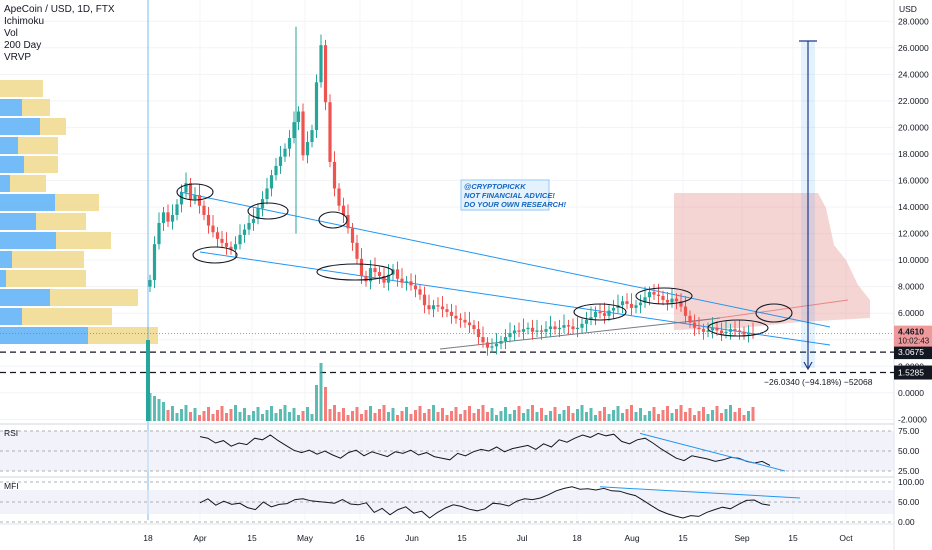 This screenshot has height=550, width=932. Describe the element at coordinates (913, 74) in the screenshot. I see `price-tick-label: 24.0000` at that location.